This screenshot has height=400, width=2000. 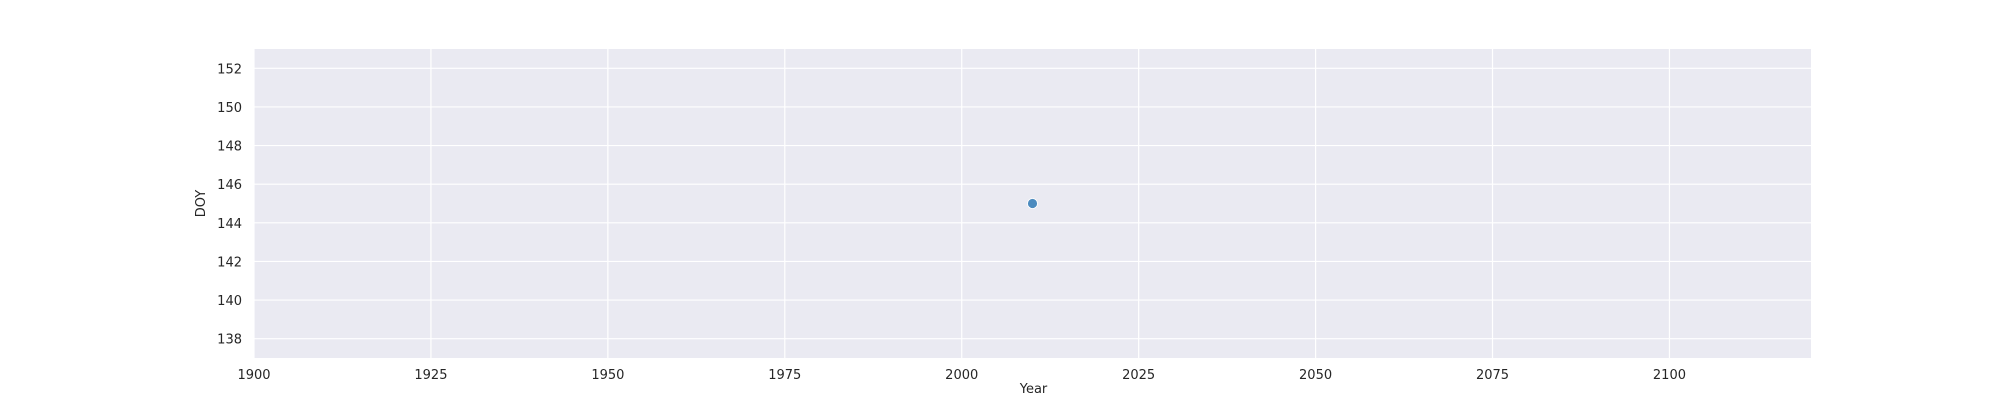 What do you see at coordinates (229, 147) in the screenshot?
I see `y-tick-label: 148` at bounding box center [229, 147].